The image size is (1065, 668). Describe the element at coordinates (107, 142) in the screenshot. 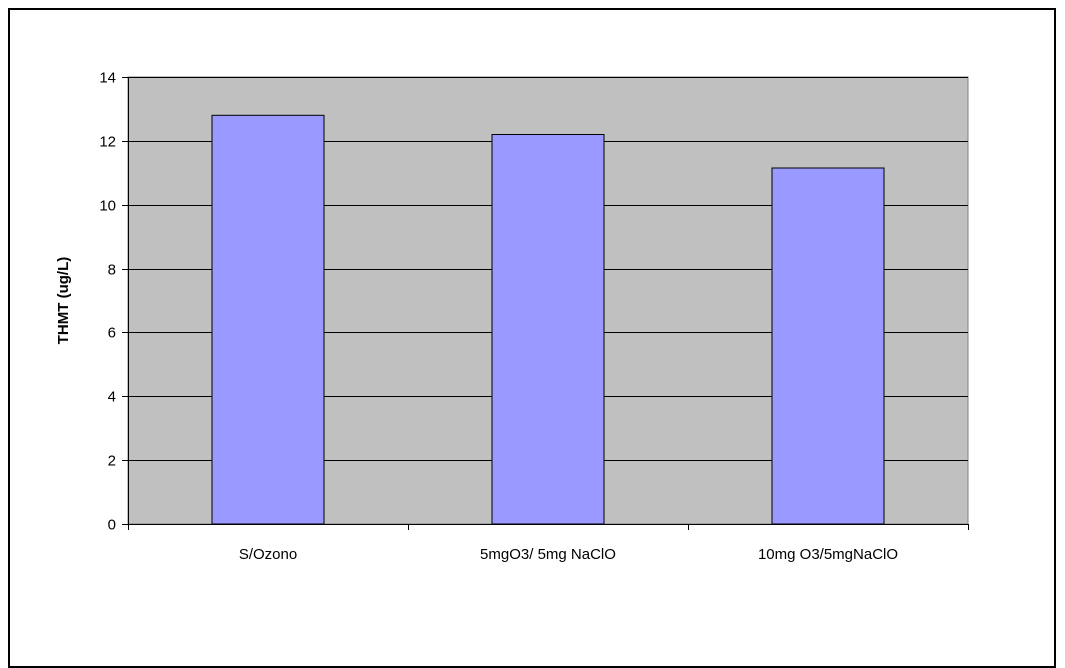

I see `y-tick-label: 12` at that location.